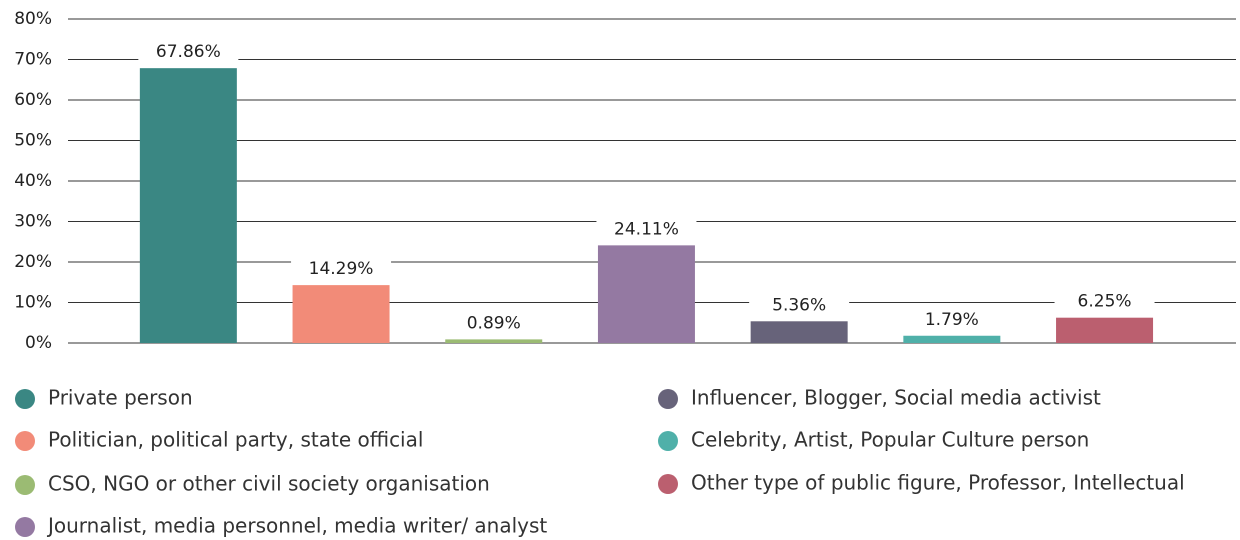 This screenshot has width=1240, height=540. I want to click on value-label: 67.86%, so click(188, 52).